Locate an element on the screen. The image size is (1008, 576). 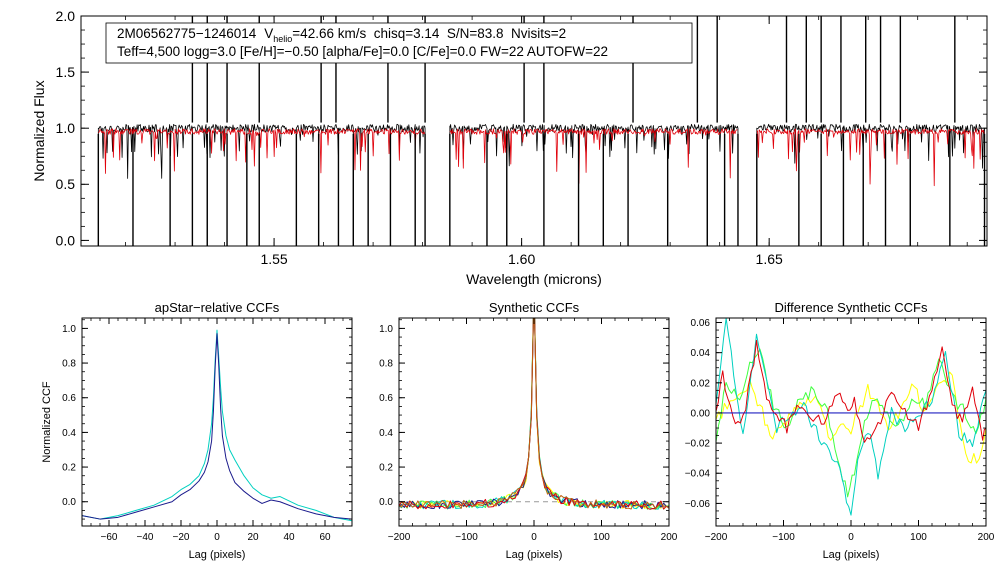
synthetic-traces is located at coordinates (534, 414).